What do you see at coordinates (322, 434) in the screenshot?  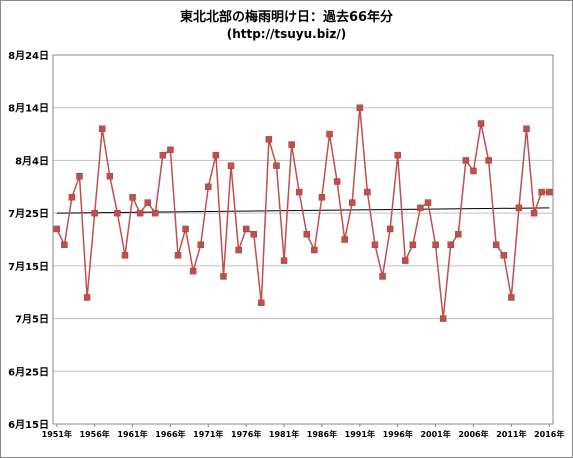 I see `x-tick-label: 1986年` at bounding box center [322, 434].